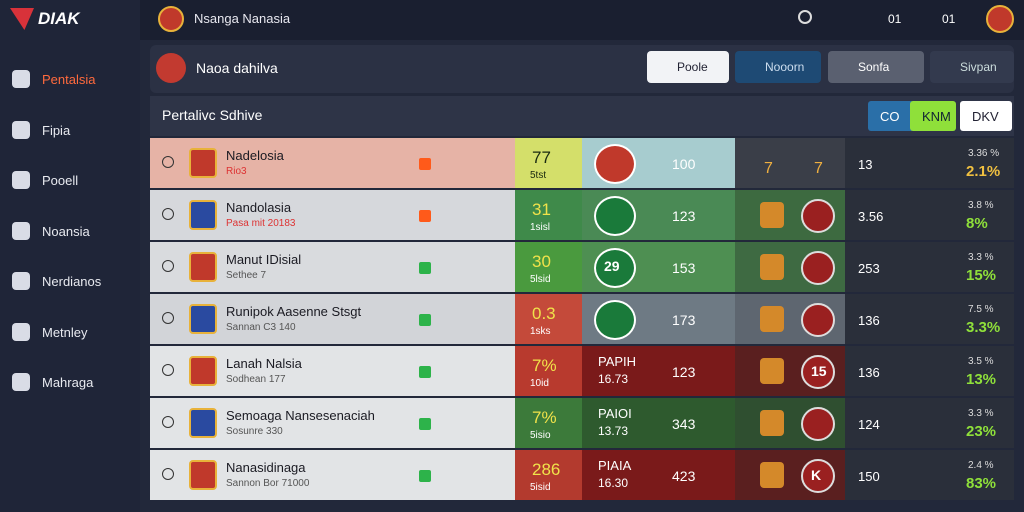  I want to click on mid-value: 423, so click(684, 476).